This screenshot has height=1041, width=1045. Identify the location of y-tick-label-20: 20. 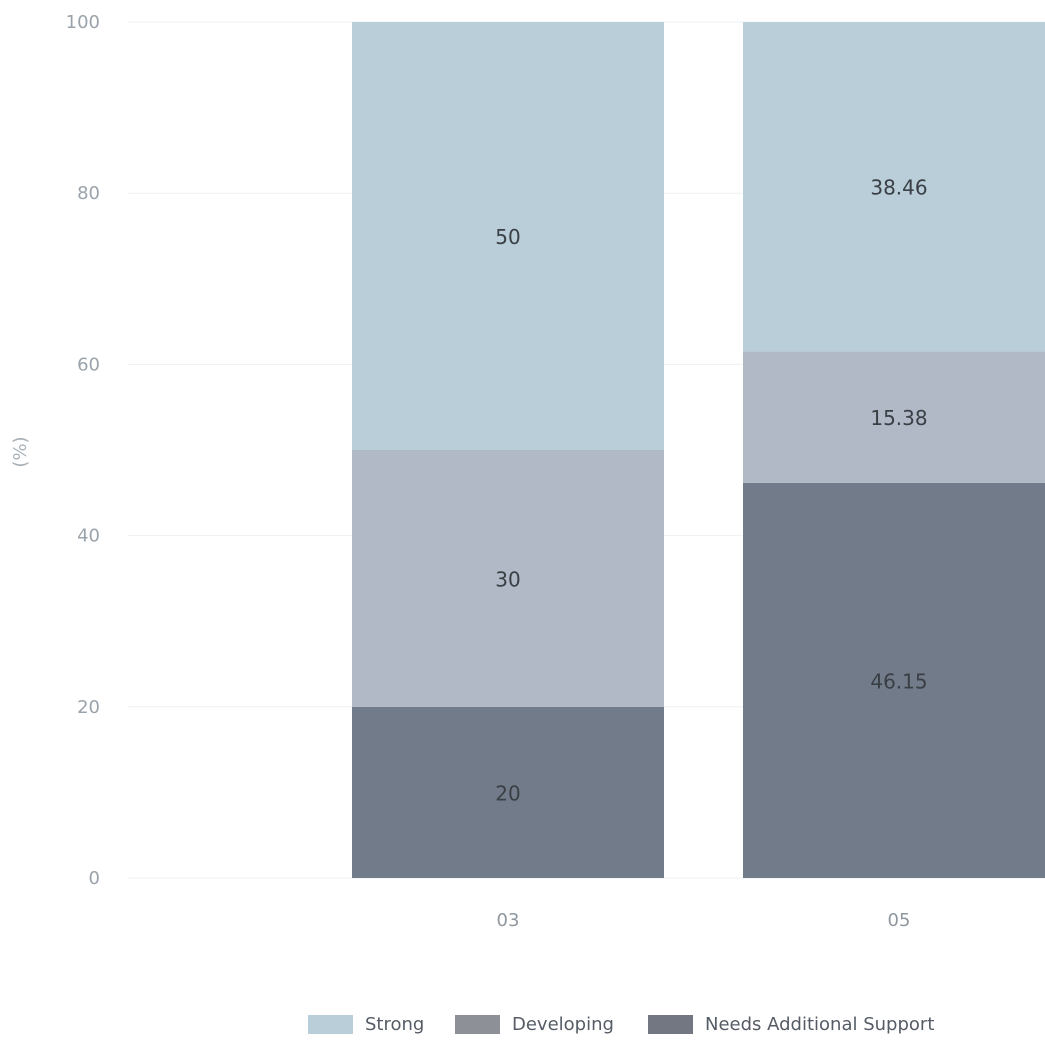
(88, 707).